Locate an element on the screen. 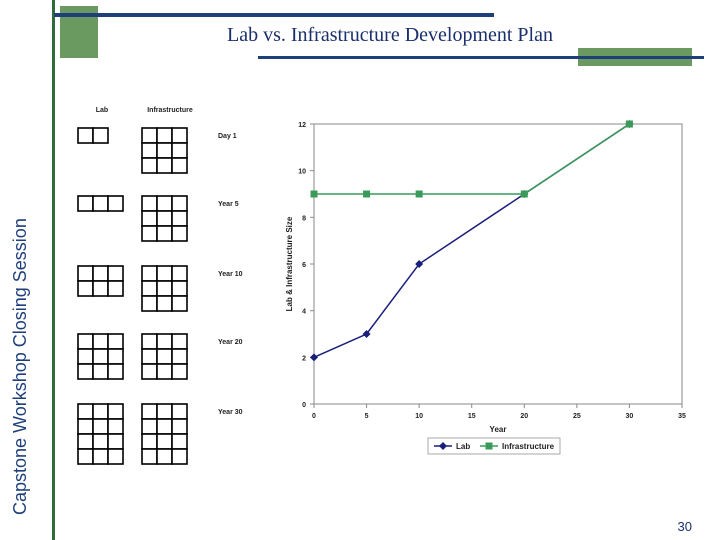  y-tick-label: 10 is located at coordinates (302, 172).